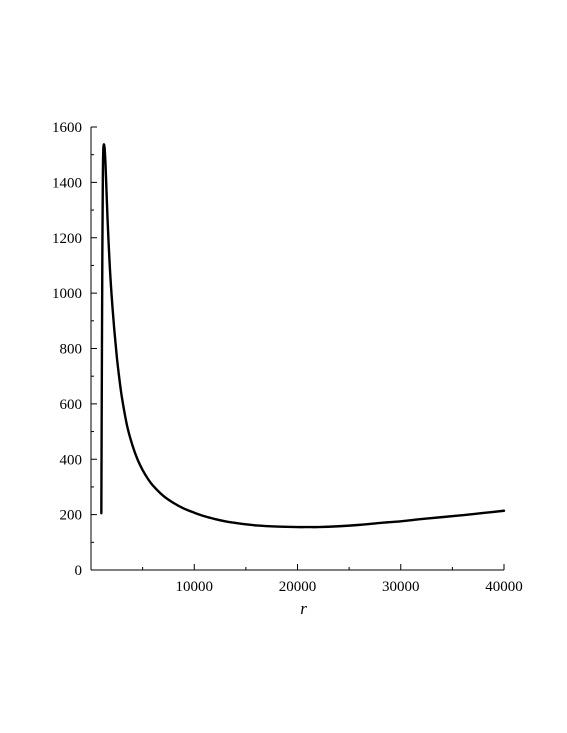 This screenshot has height=733, width=567. What do you see at coordinates (195, 587) in the screenshot?
I see `x-tick-label: 10000` at bounding box center [195, 587].